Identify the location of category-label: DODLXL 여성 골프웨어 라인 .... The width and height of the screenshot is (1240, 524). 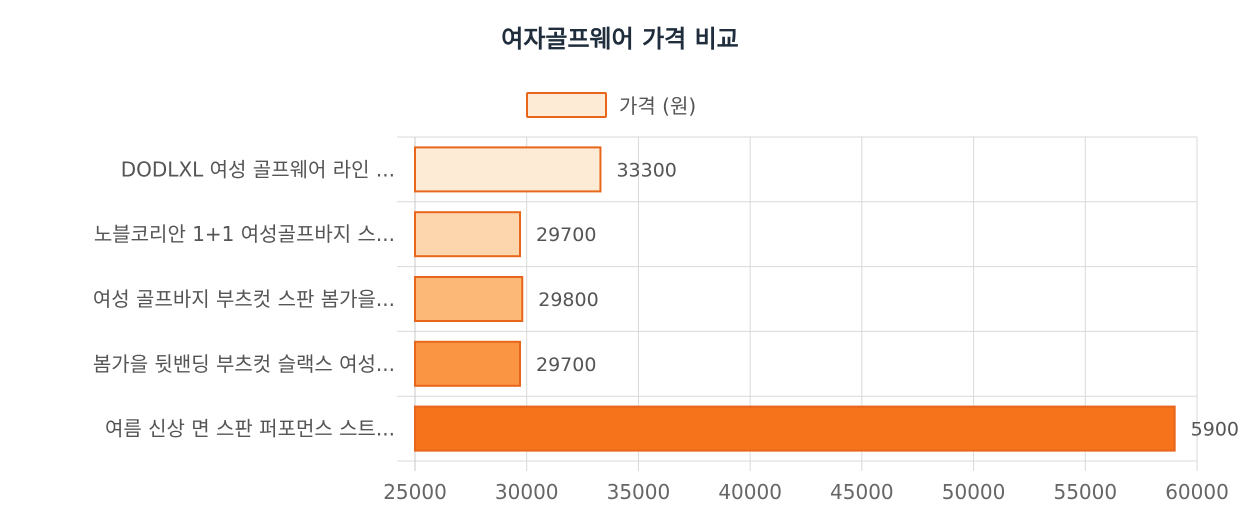
(258, 169).